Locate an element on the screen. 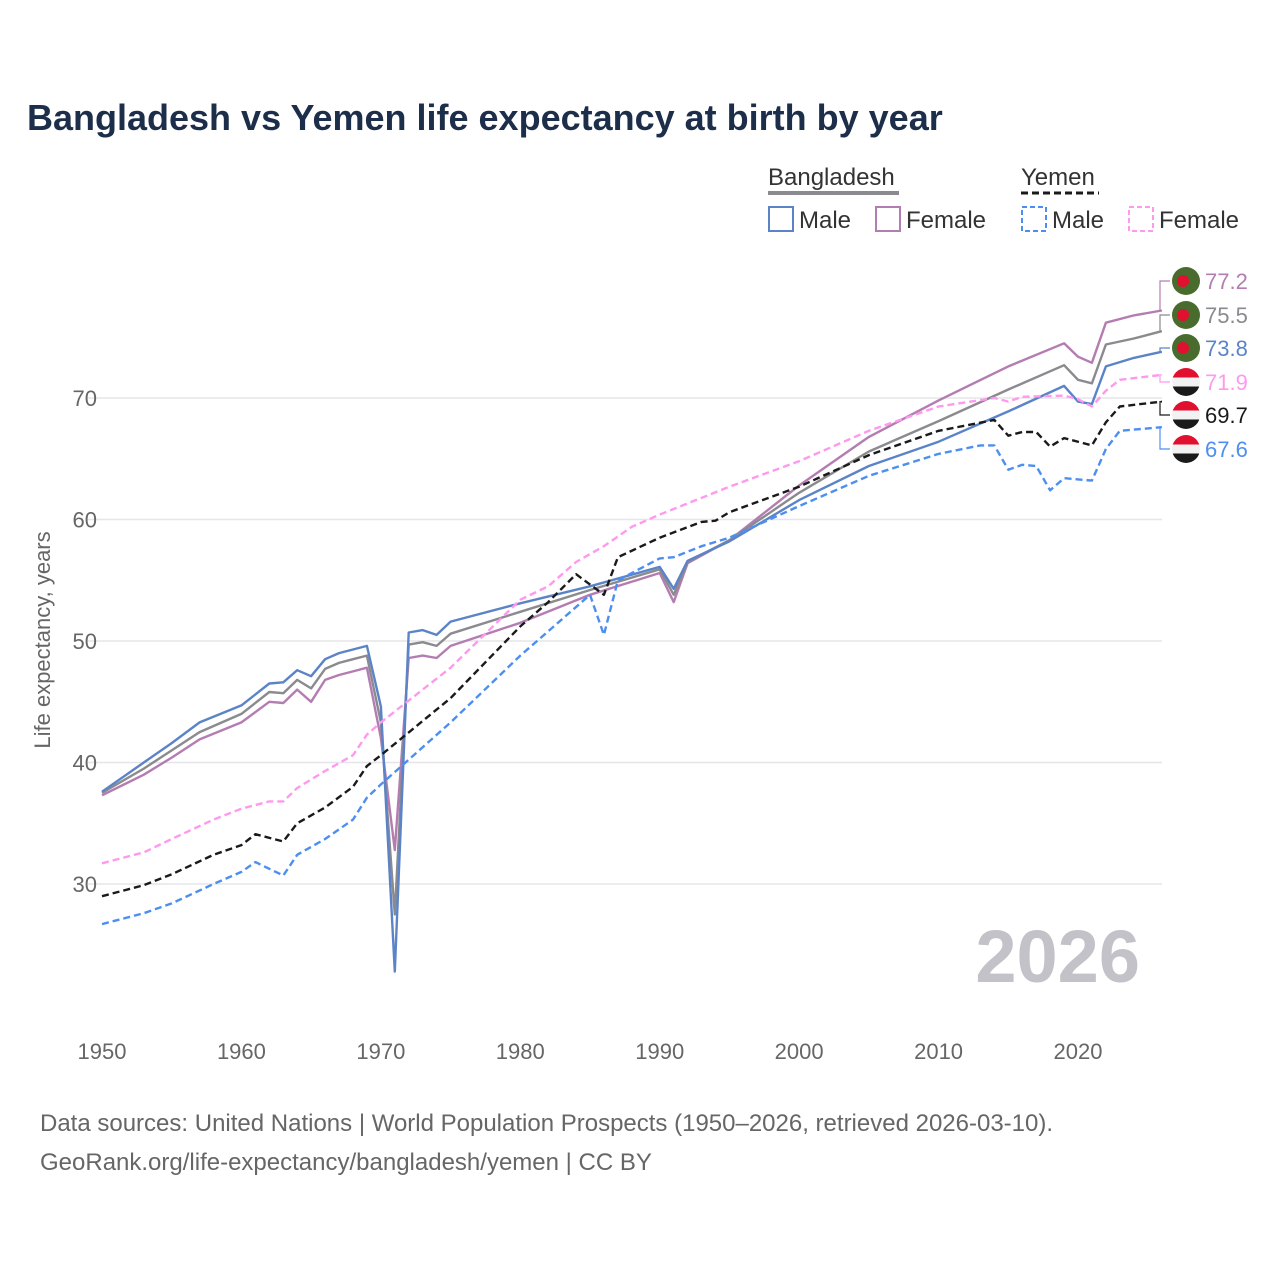 The image size is (1280, 1285). y-tick-label: 60 is located at coordinates (85, 520).